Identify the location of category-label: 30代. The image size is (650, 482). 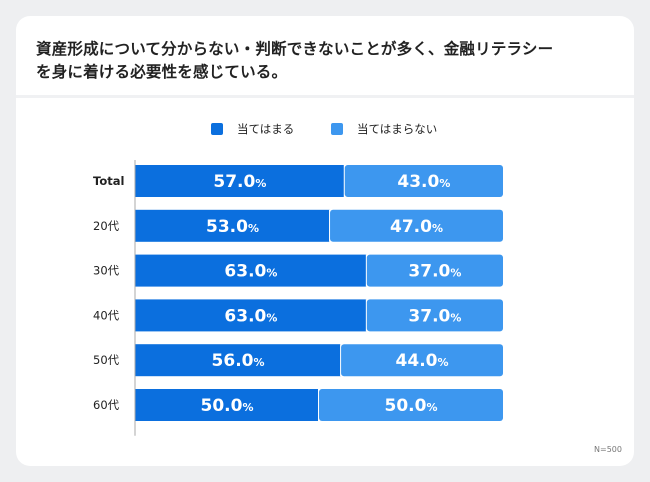
(106, 271).